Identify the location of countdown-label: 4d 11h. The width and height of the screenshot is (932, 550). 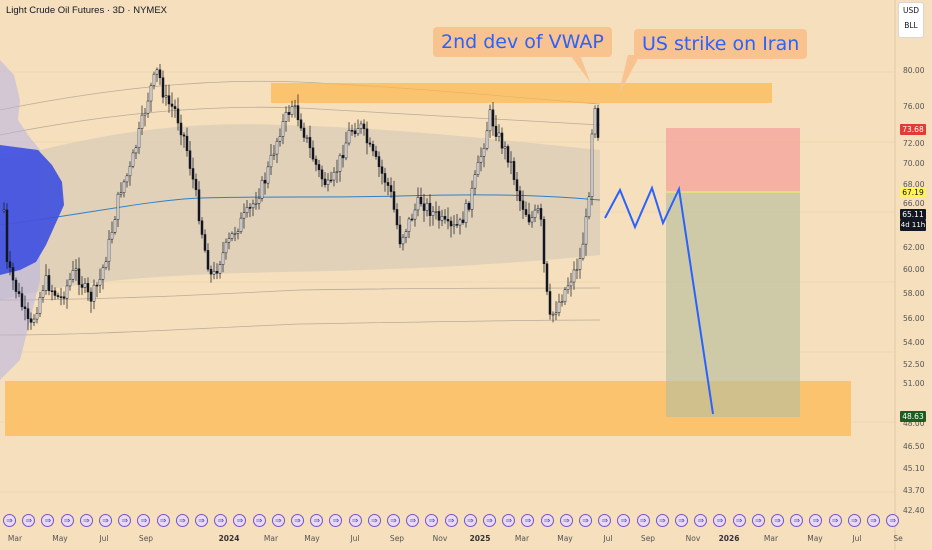
(913, 225).